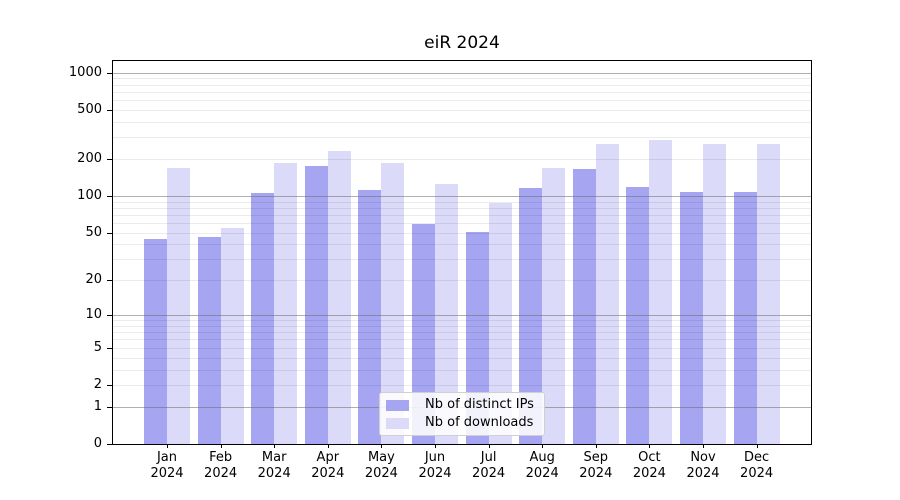  I want to click on x-tick-label-apr: Apr 2024, so click(328, 466).